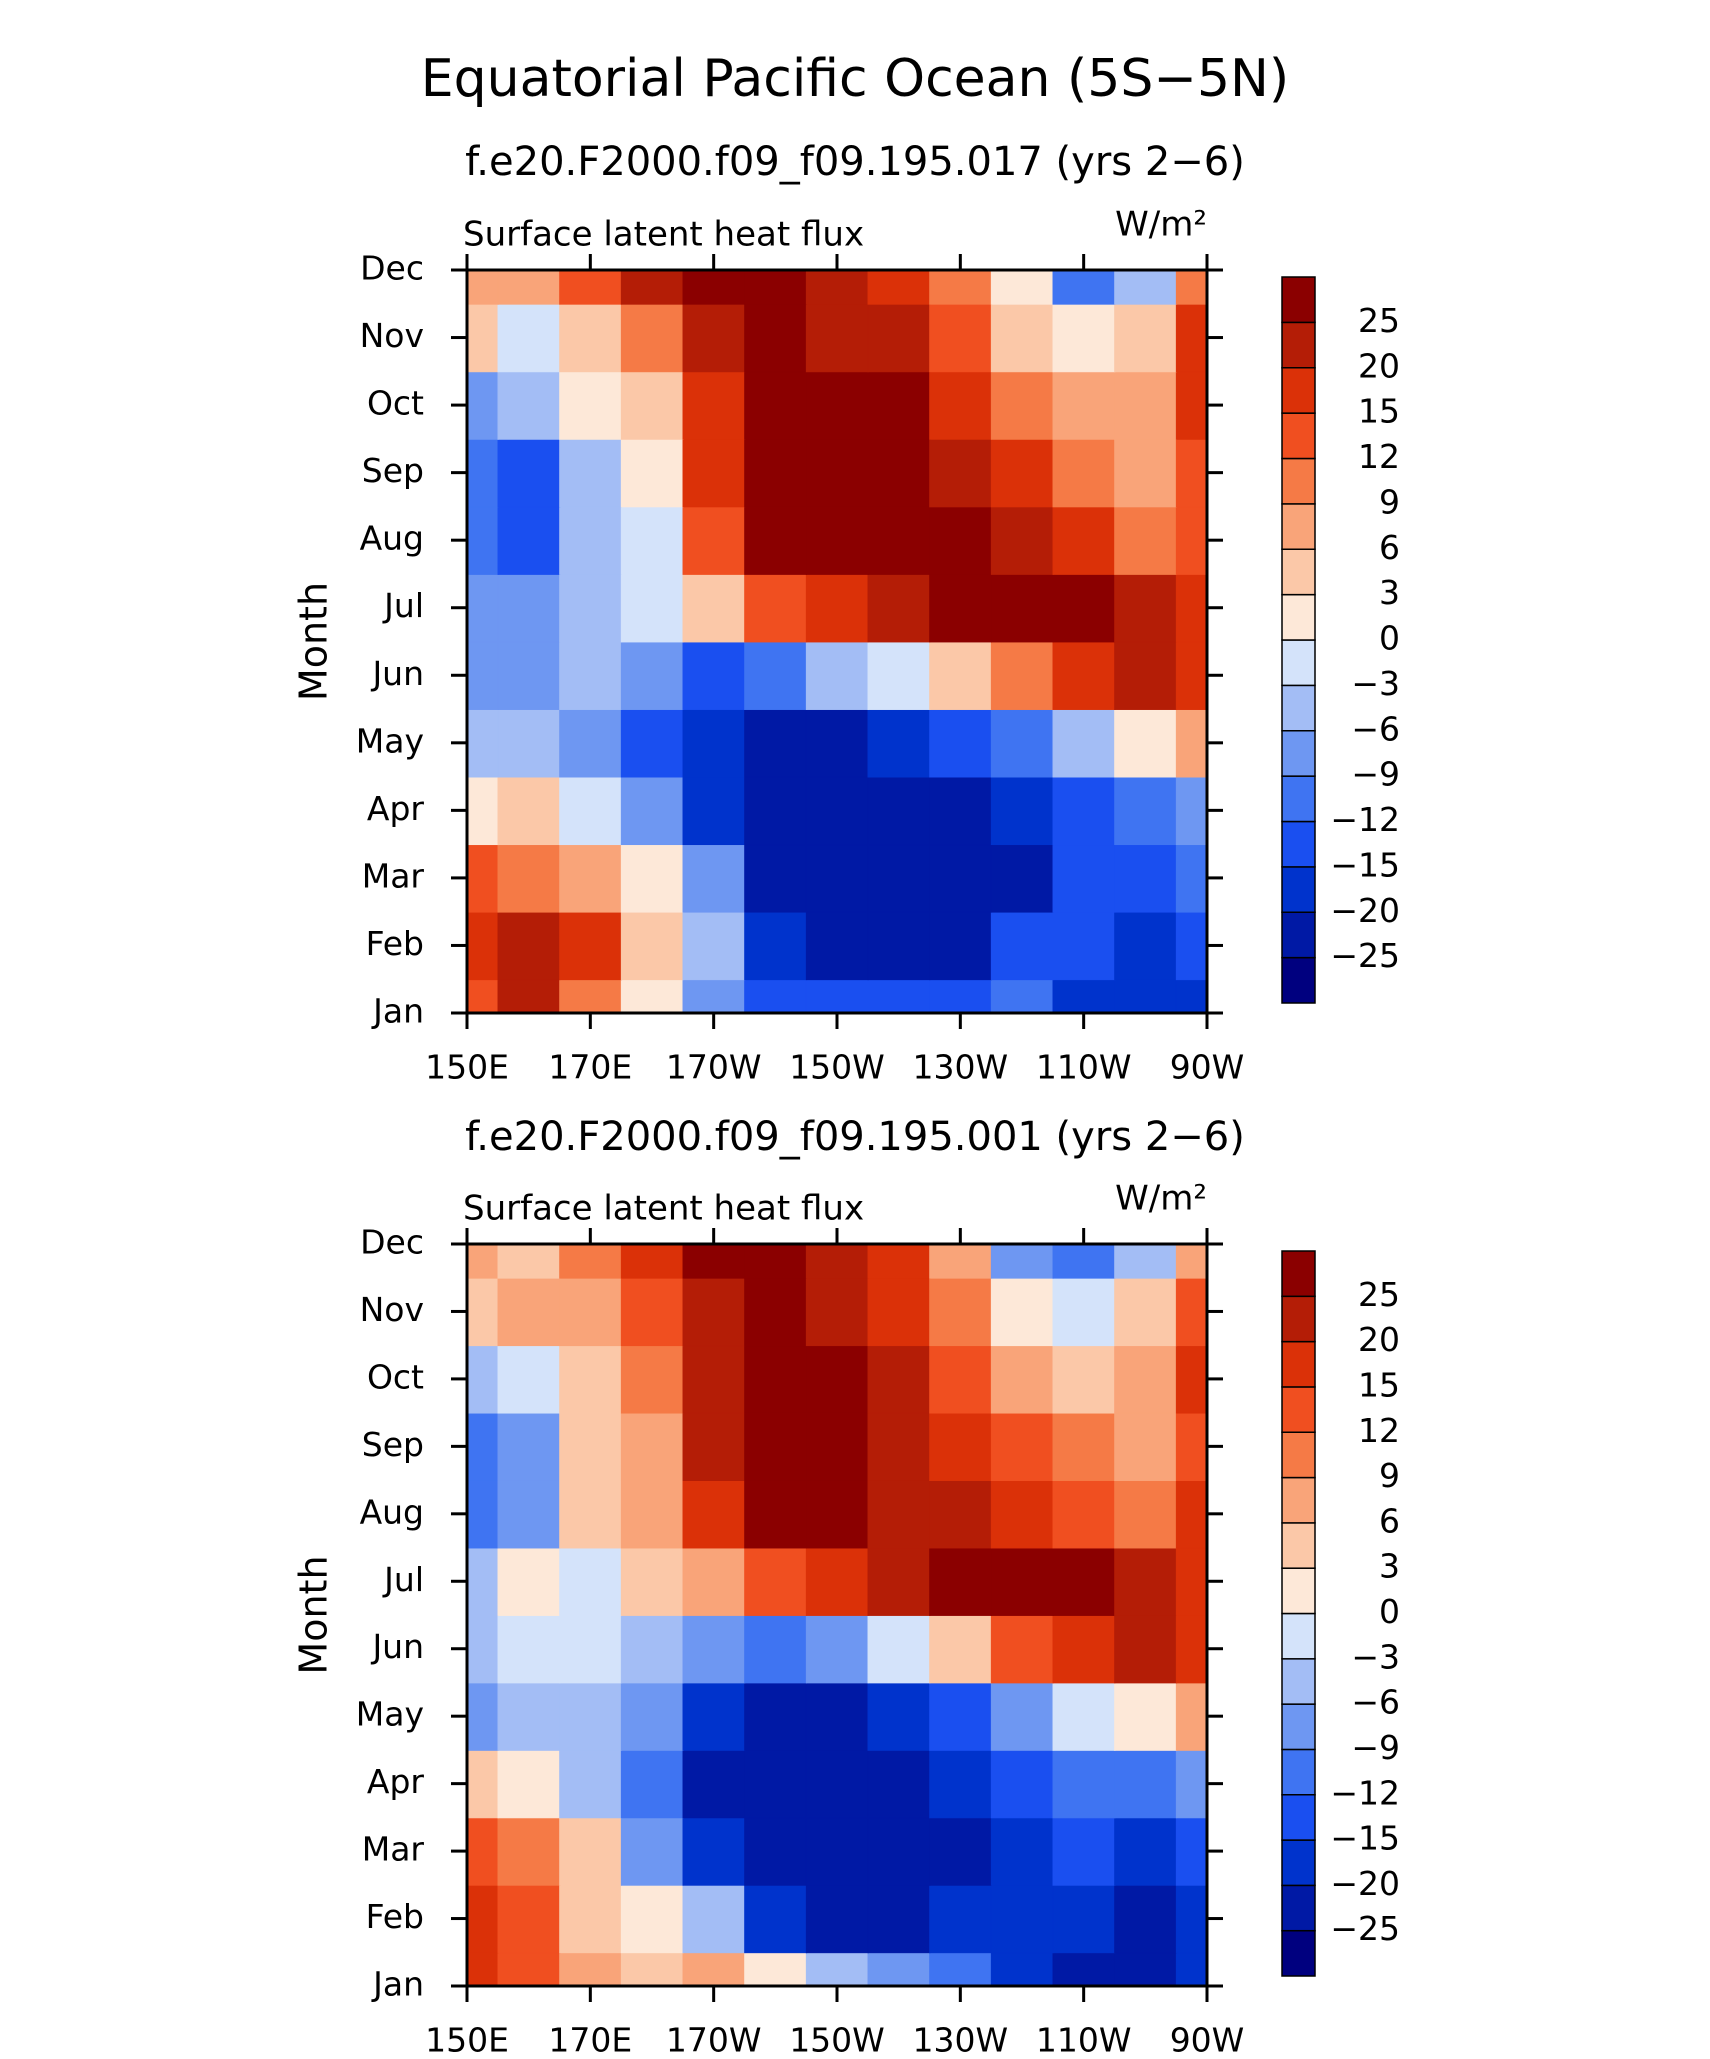  I want to click on colorbar-label: 15, so click(1379, 411).